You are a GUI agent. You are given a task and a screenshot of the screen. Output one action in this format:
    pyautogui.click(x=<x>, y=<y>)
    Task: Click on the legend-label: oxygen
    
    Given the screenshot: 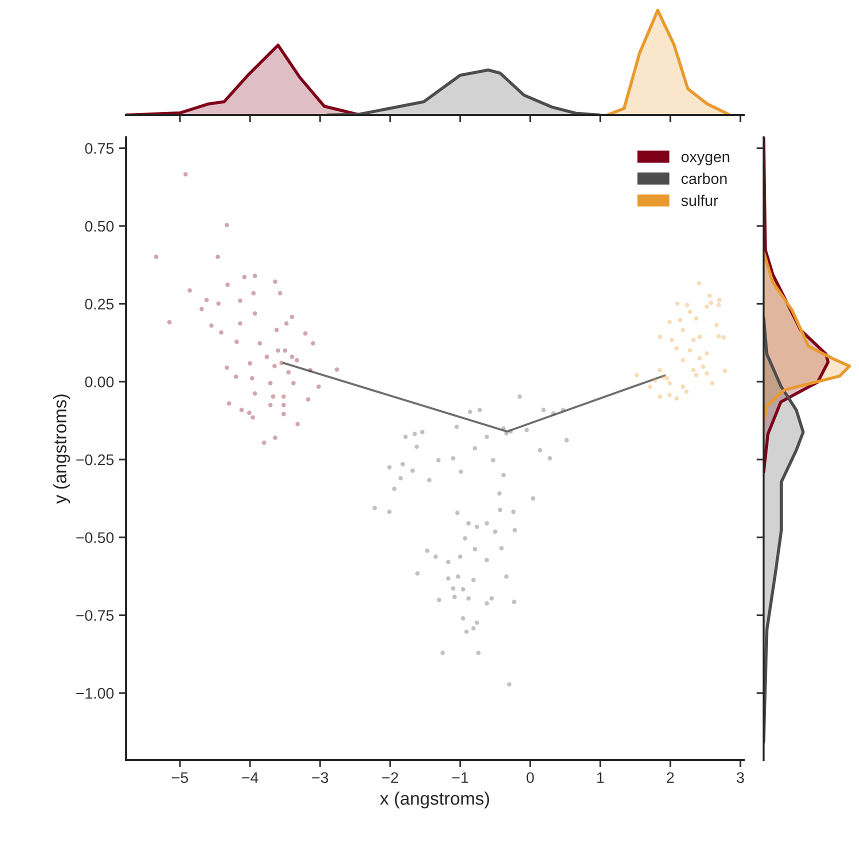 What is the action you would take?
    pyautogui.click(x=706, y=160)
    